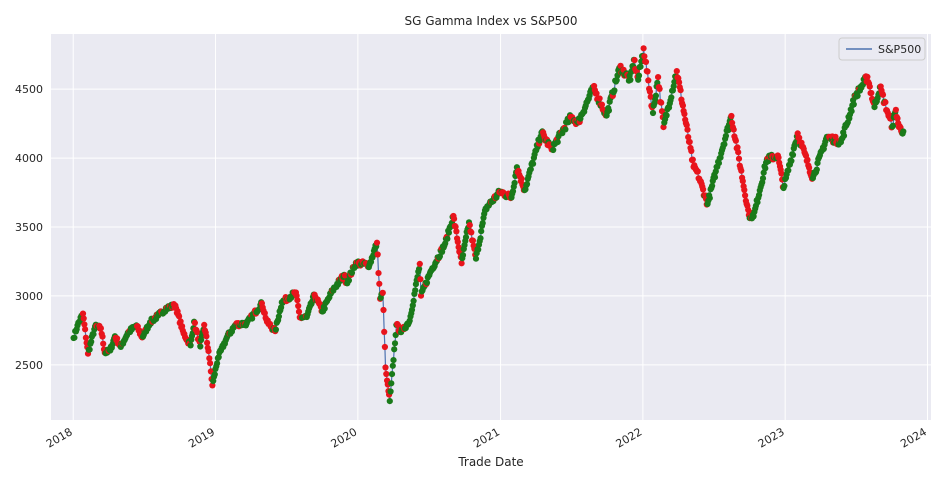  I want to click on chart-title: SG Gamma Index vs S&P500, so click(490, 21).